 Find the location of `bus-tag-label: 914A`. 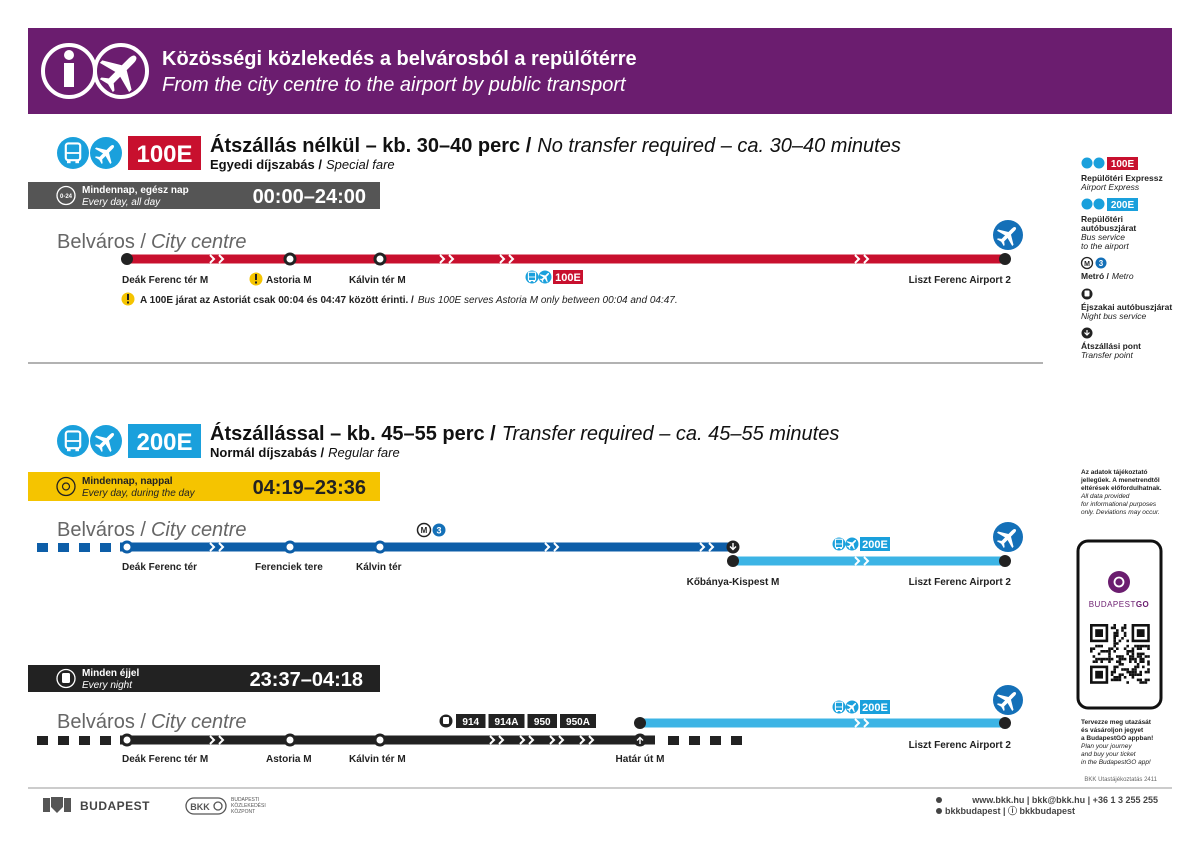

bus-tag-label: 914A is located at coordinates (507, 722).